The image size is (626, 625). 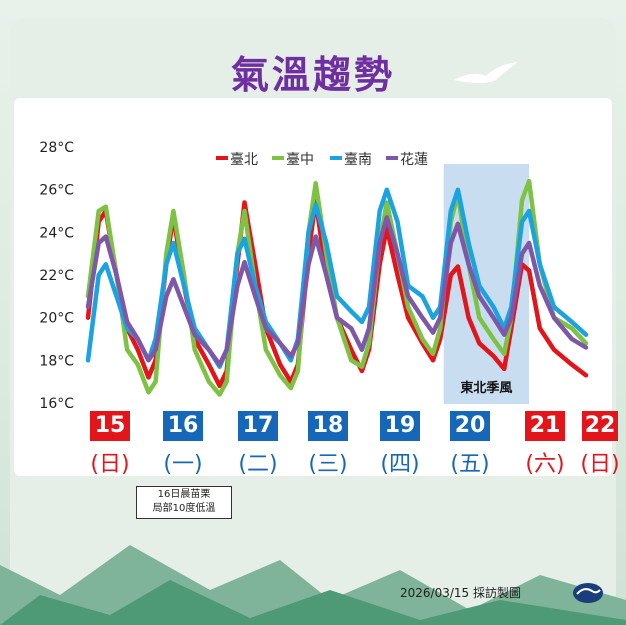 What do you see at coordinates (328, 426) in the screenshot?
I see `day-number-18: 18` at bounding box center [328, 426].